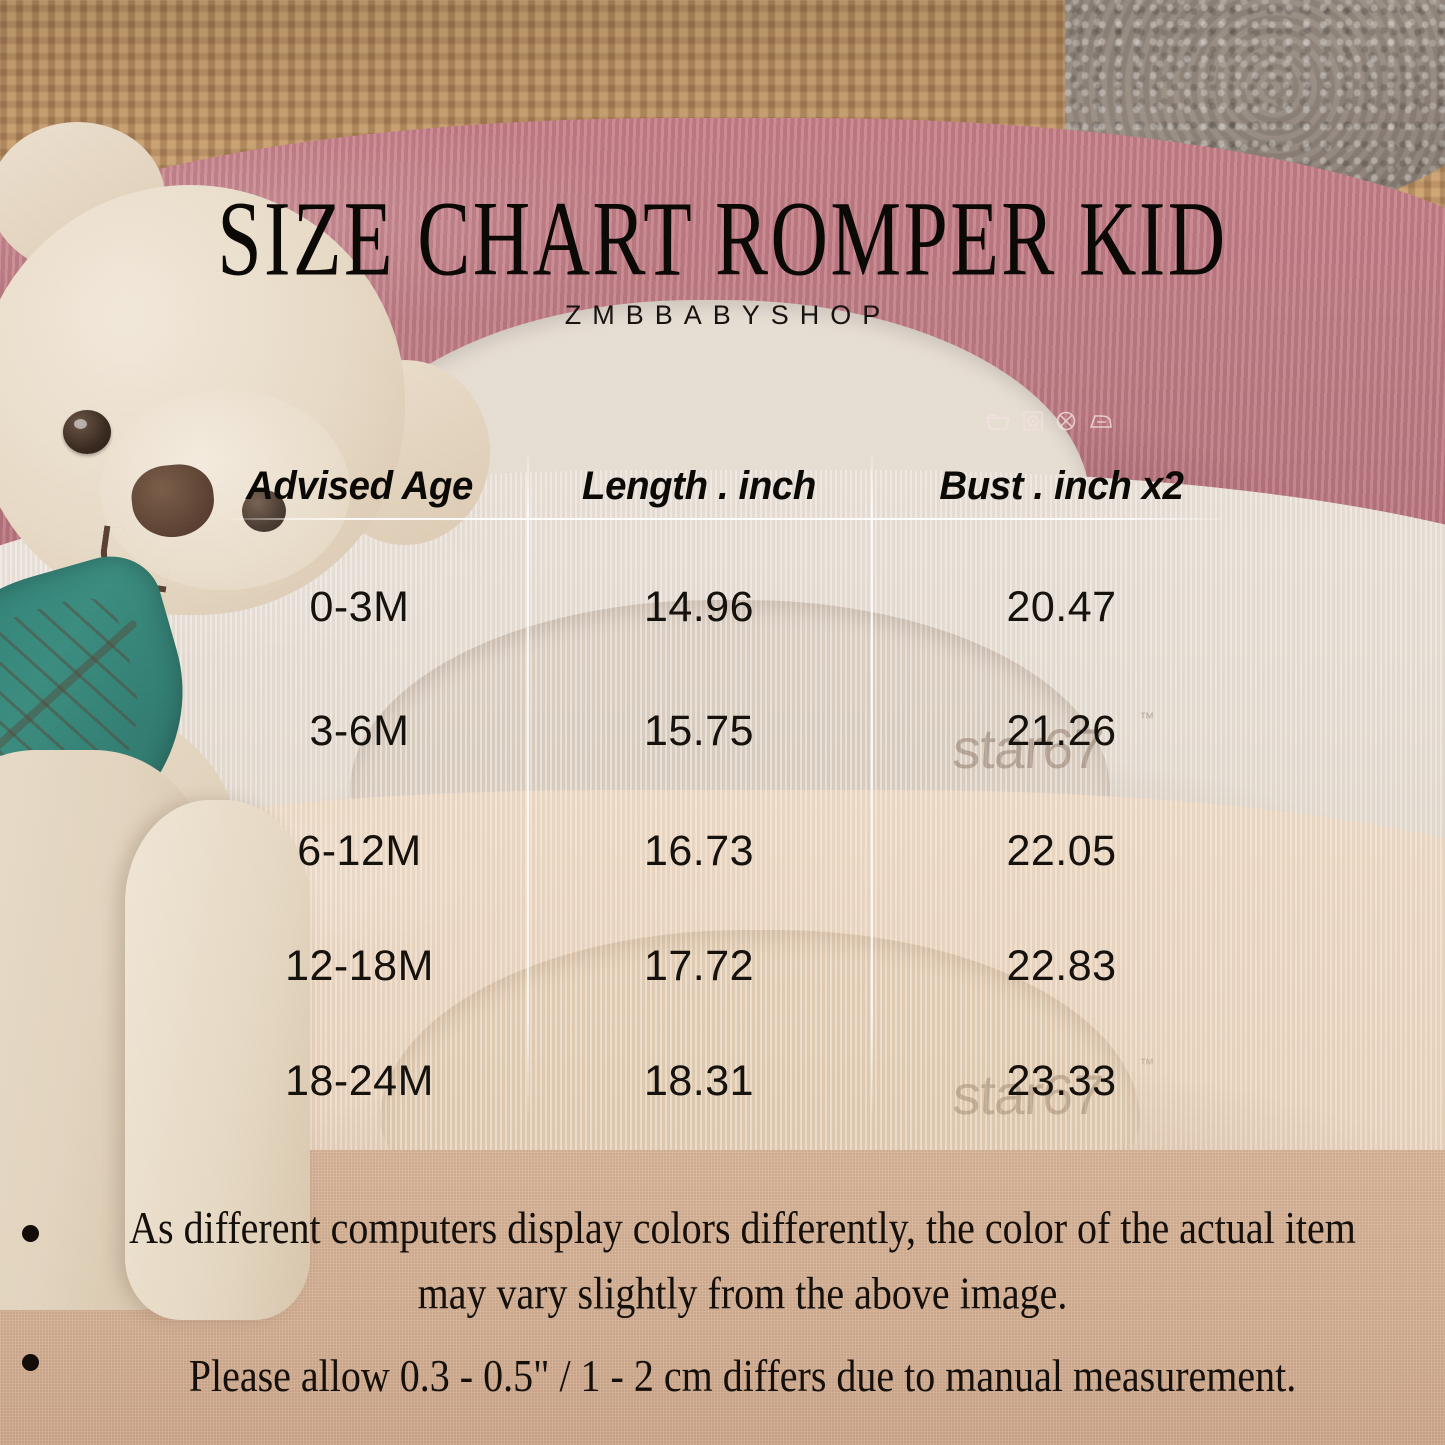 The width and height of the screenshot is (1445, 1445). I want to click on cell-length: 16.73, so click(699, 850).